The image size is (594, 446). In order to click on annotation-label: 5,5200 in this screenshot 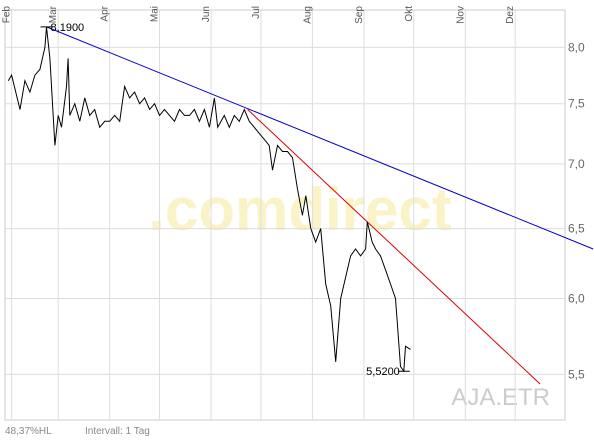, I will do `click(383, 372)`.